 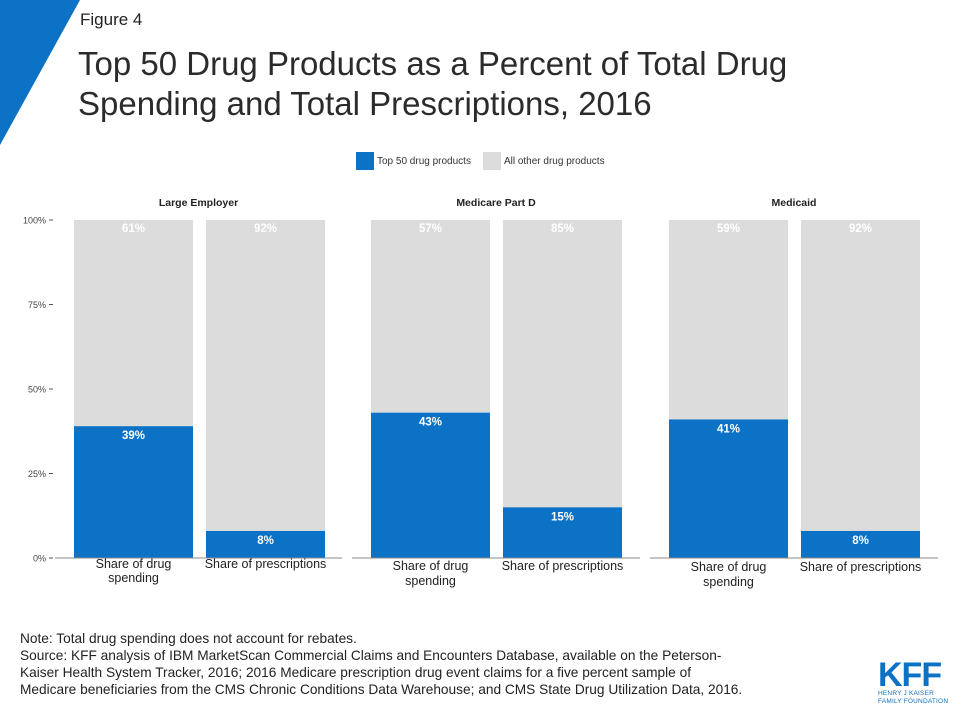 I want to click on panel-title: Medicaid, so click(x=794, y=203).